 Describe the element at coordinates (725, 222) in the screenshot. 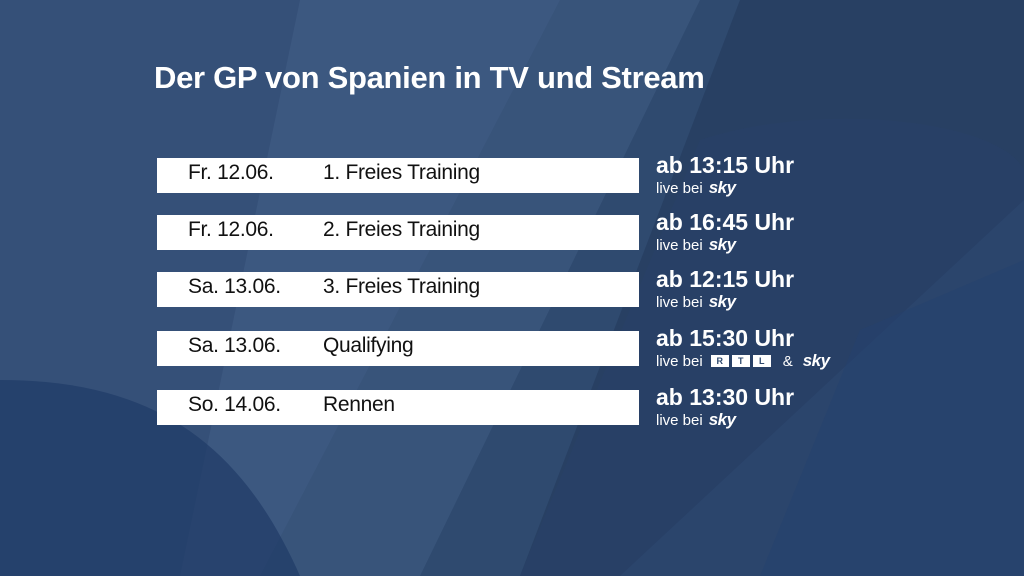

I see `session-time: ab 16:45 Uhr` at that location.